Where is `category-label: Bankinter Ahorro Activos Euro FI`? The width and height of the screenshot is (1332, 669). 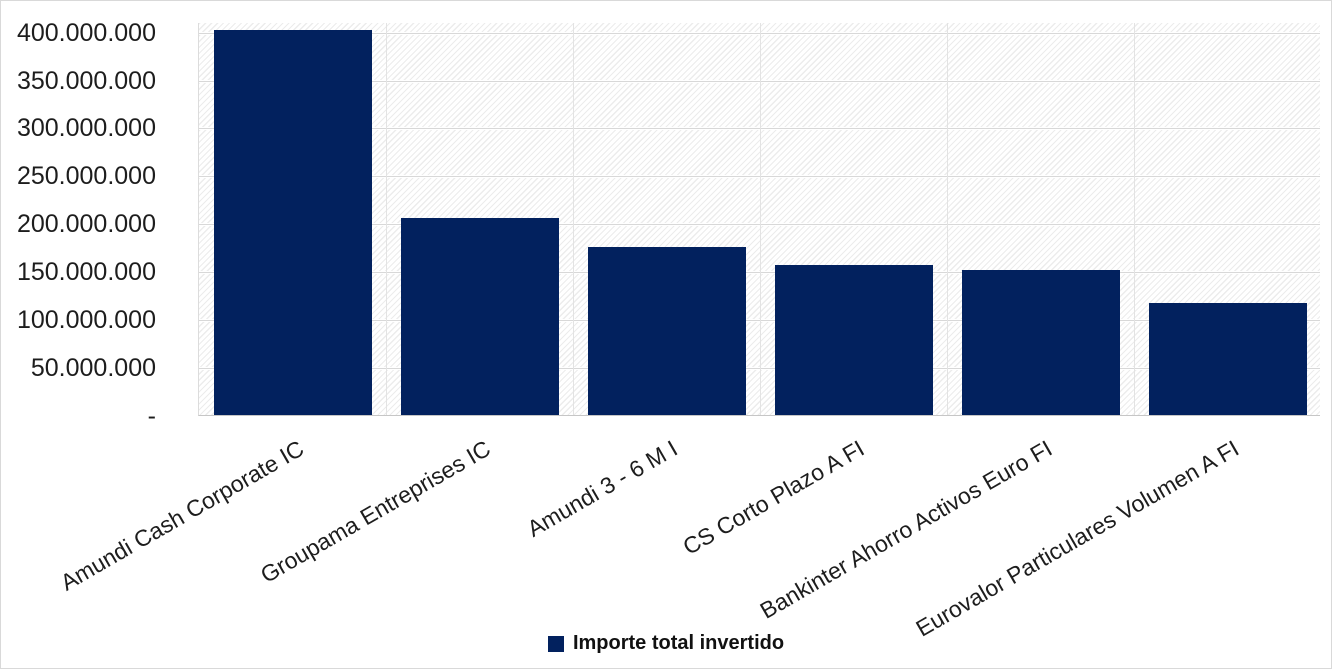
category-label: Bankinter Ahorro Activos Euro FI is located at coordinates (905, 529).